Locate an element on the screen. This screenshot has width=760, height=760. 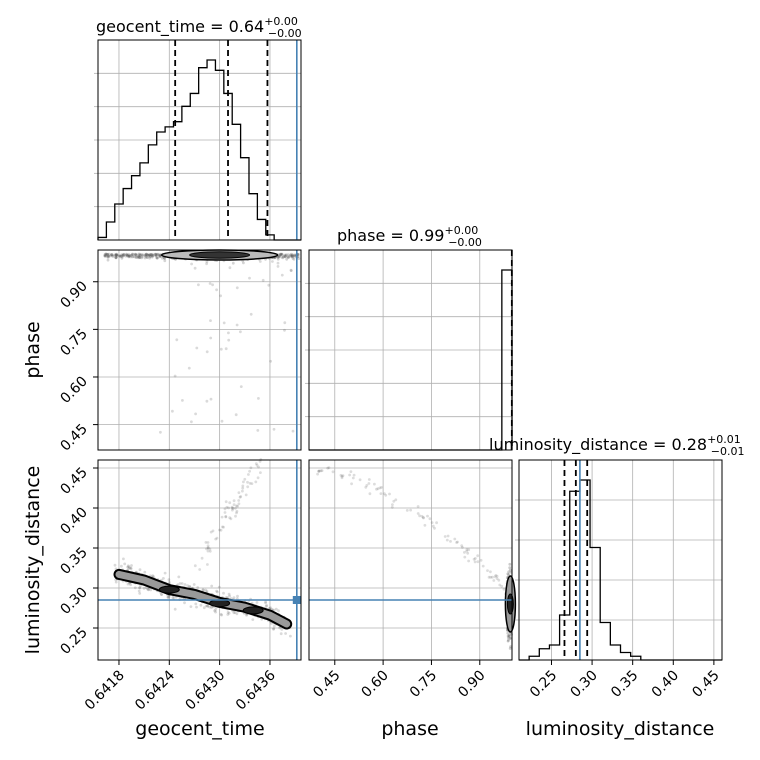
histogram-geocent-time is located at coordinates (199, 150).